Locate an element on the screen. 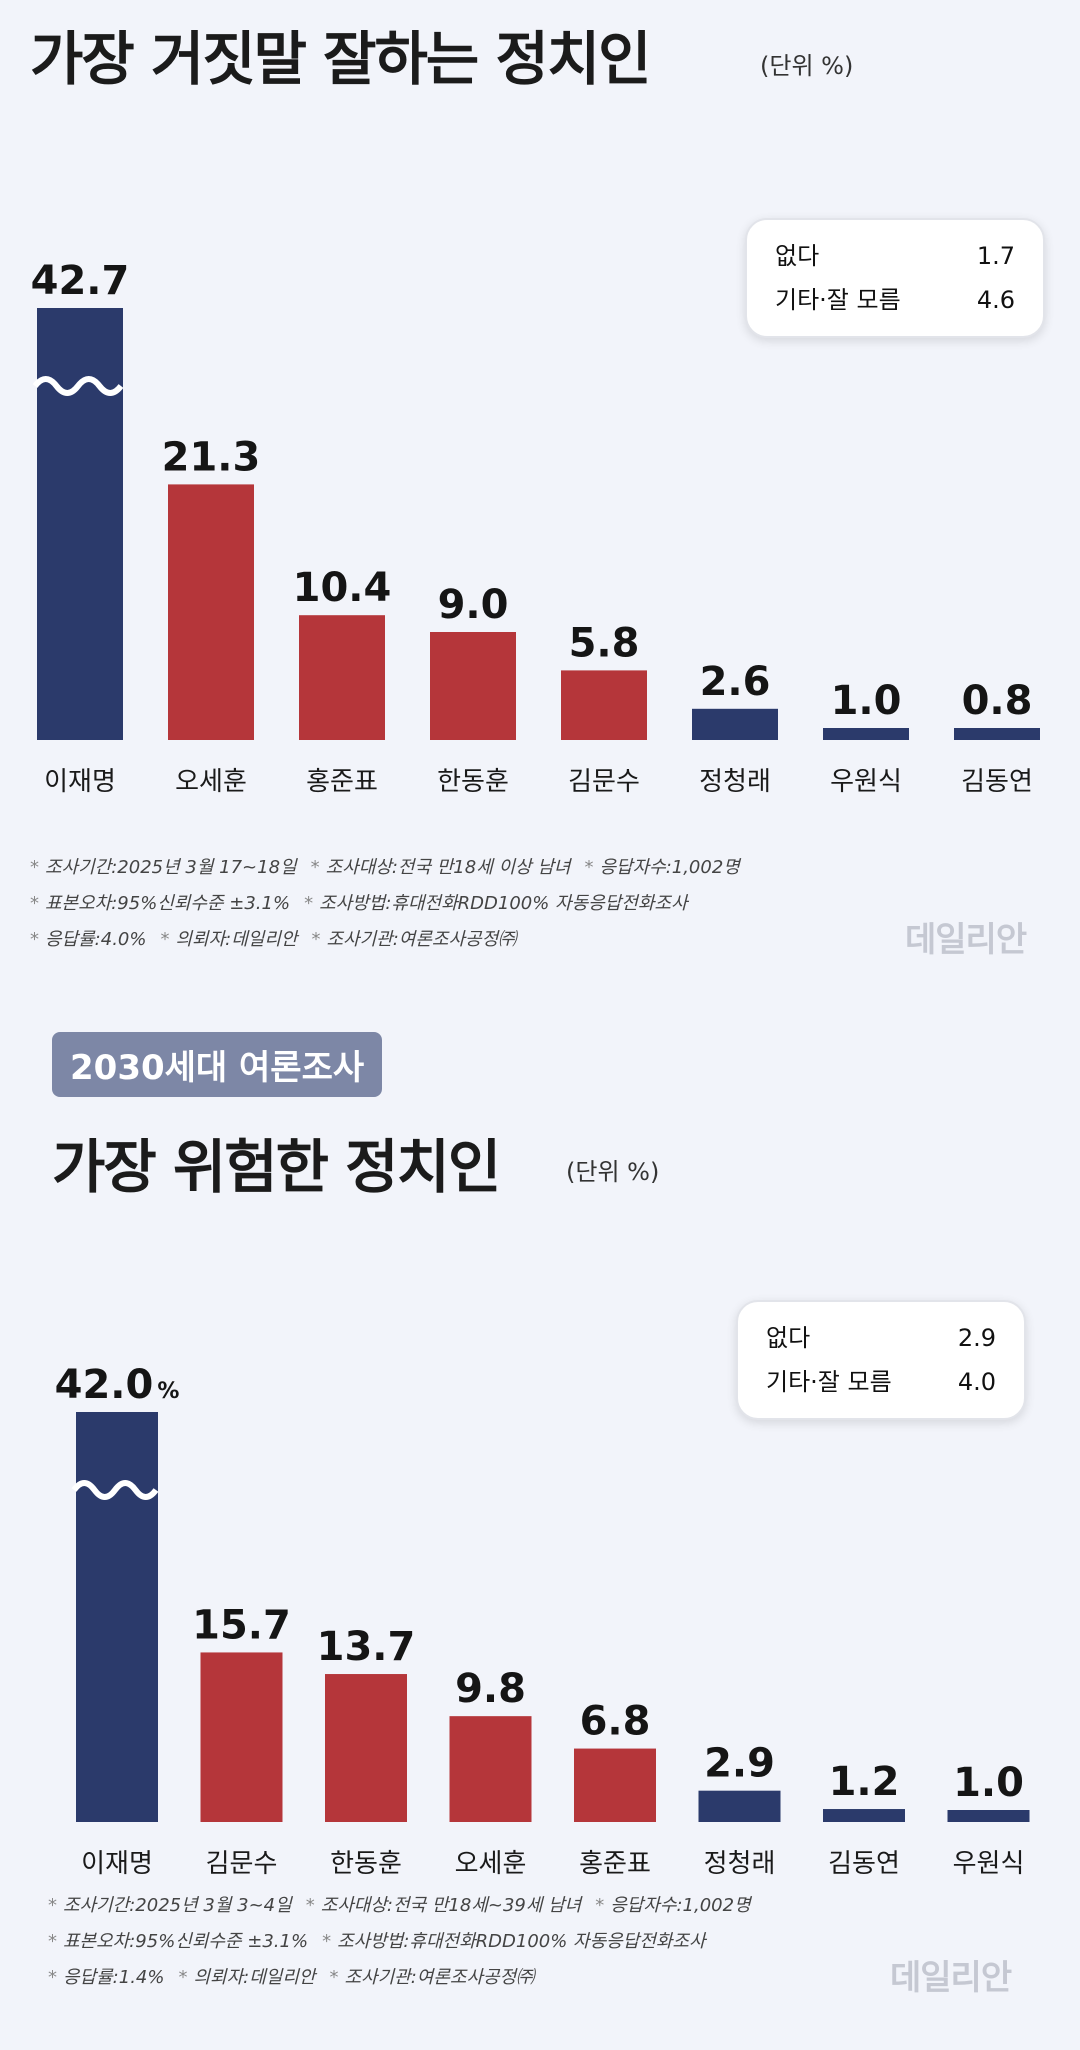 The height and width of the screenshot is (2050, 1080). chart-title: 가장 거짓말 잘하는 정치인 is located at coordinates (341, 59).